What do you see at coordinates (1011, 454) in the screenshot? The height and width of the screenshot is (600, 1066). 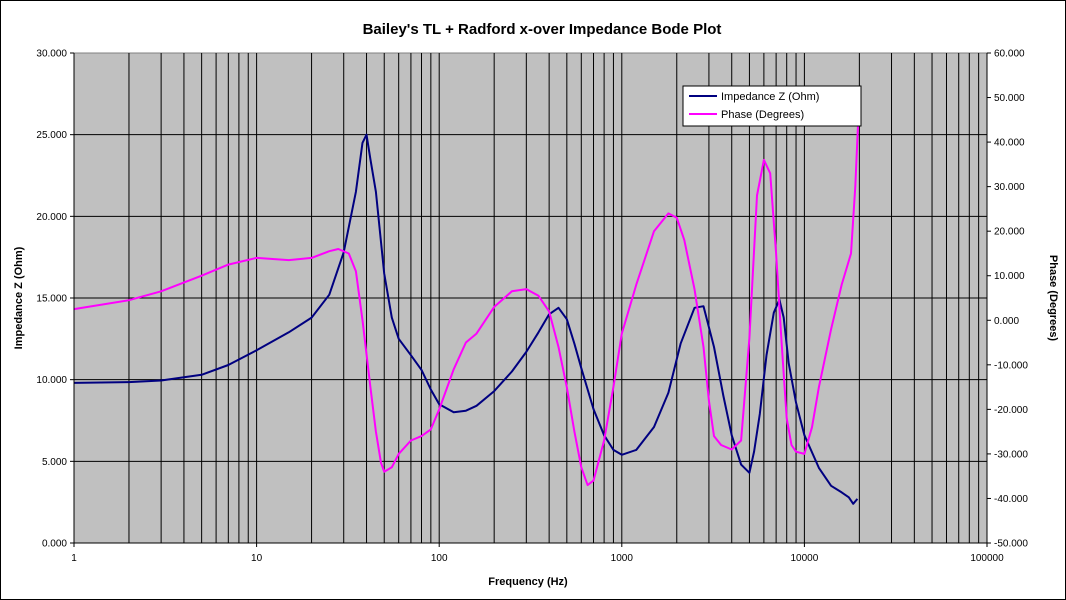 I see `y2-tick-label: -30.000` at bounding box center [1011, 454].